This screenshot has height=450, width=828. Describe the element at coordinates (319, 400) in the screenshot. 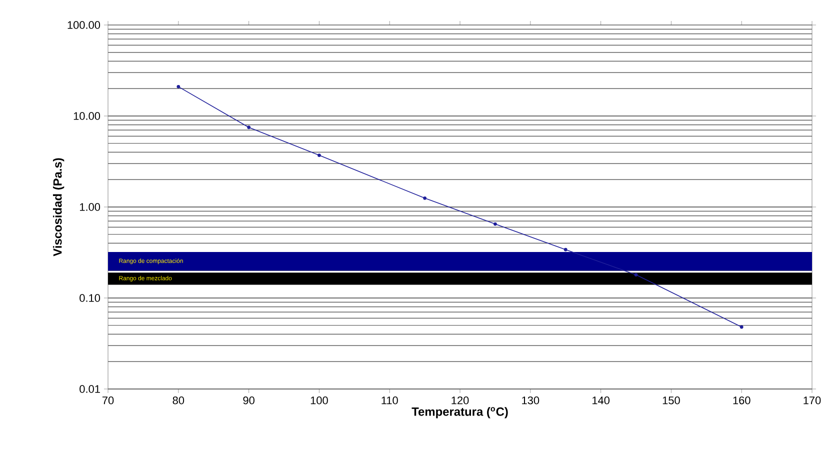

I see `x-tick-label: 100` at that location.